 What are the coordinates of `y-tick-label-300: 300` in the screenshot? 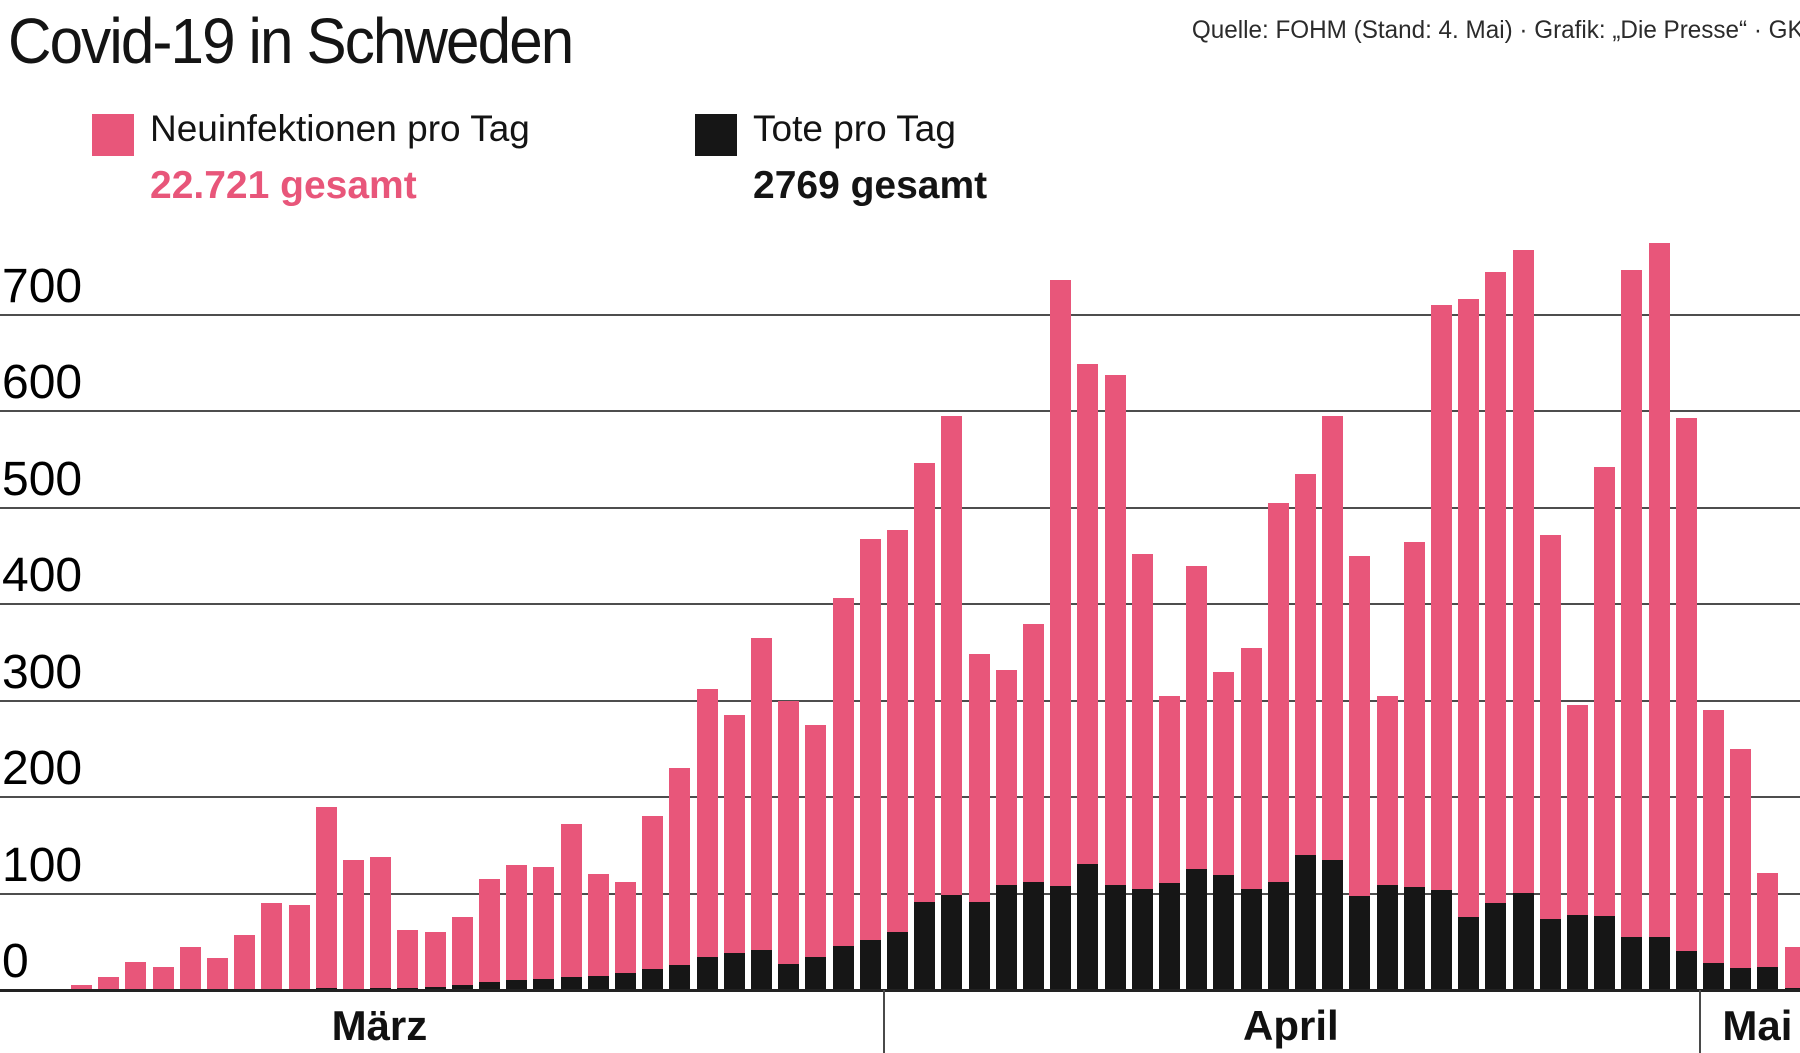 It's located at (42, 672).